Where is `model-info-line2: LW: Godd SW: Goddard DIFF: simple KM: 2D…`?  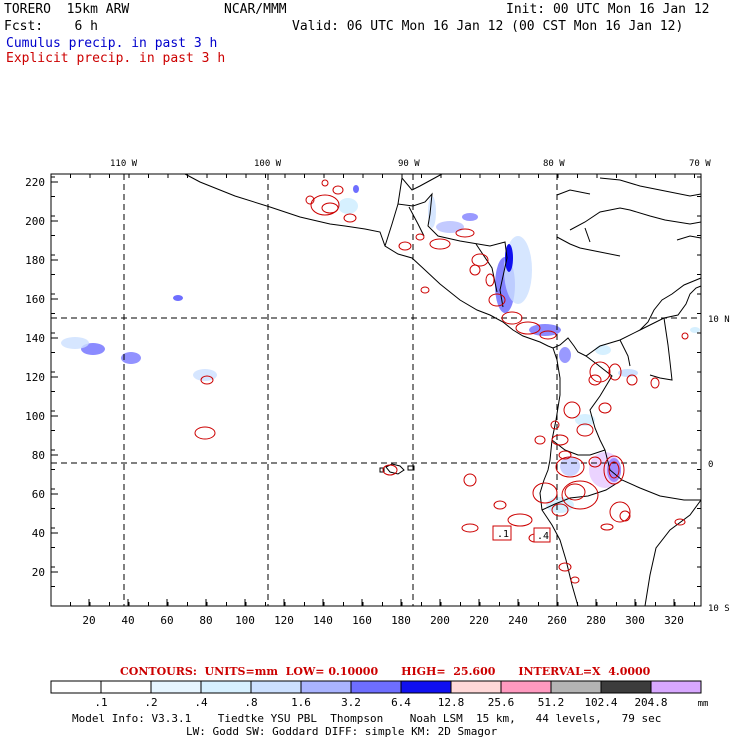
model-info-line2: LW: Godd SW: Goddard DIFF: simple KM: 2D… is located at coordinates (342, 731).